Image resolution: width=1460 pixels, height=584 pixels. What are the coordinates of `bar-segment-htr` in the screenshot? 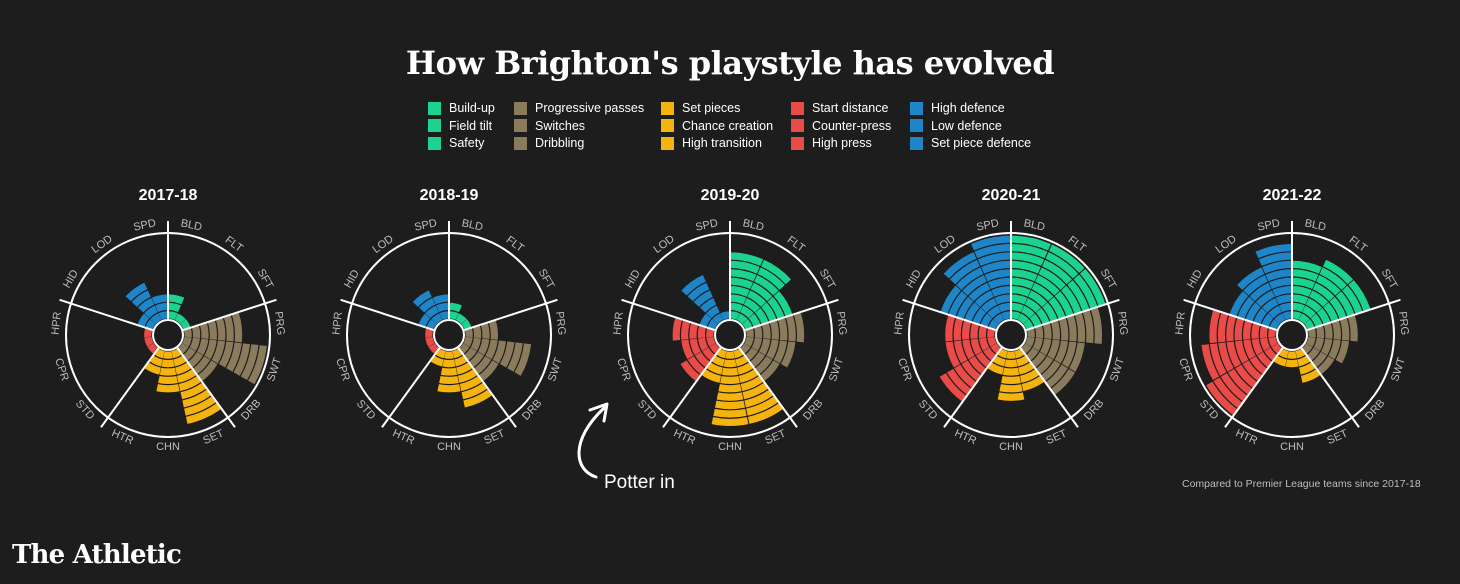 It's located at (995, 368).